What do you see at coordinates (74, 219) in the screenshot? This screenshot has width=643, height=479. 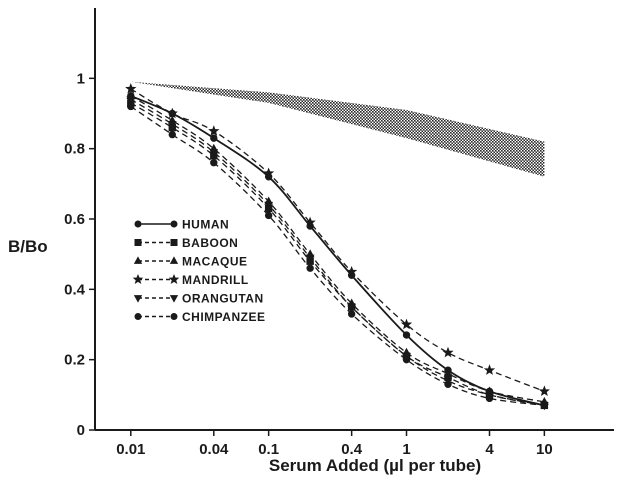 I see `y-tick-label: 0.6` at bounding box center [74, 219].